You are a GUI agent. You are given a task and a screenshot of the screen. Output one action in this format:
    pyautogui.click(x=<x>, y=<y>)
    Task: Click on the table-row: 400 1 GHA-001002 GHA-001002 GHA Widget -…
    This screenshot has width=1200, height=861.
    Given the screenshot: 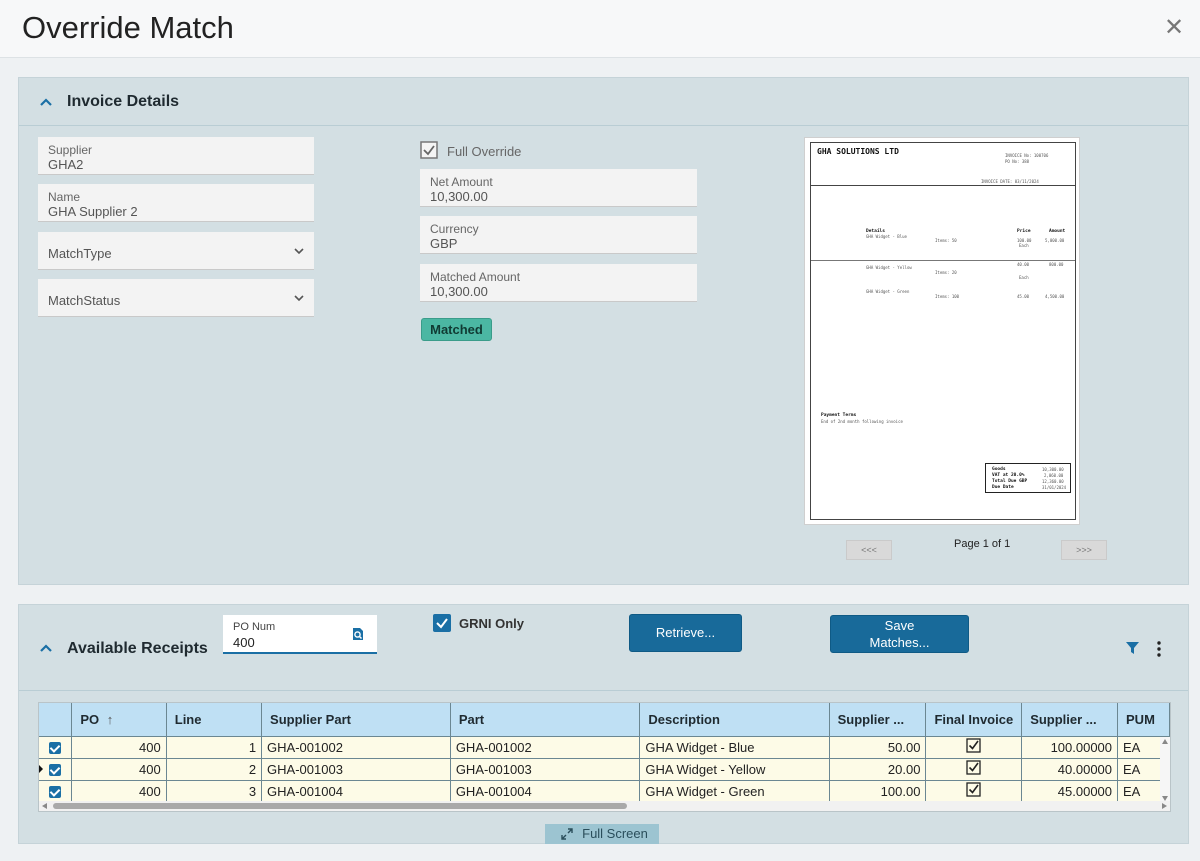 What is the action you would take?
    pyautogui.click(x=604, y=747)
    